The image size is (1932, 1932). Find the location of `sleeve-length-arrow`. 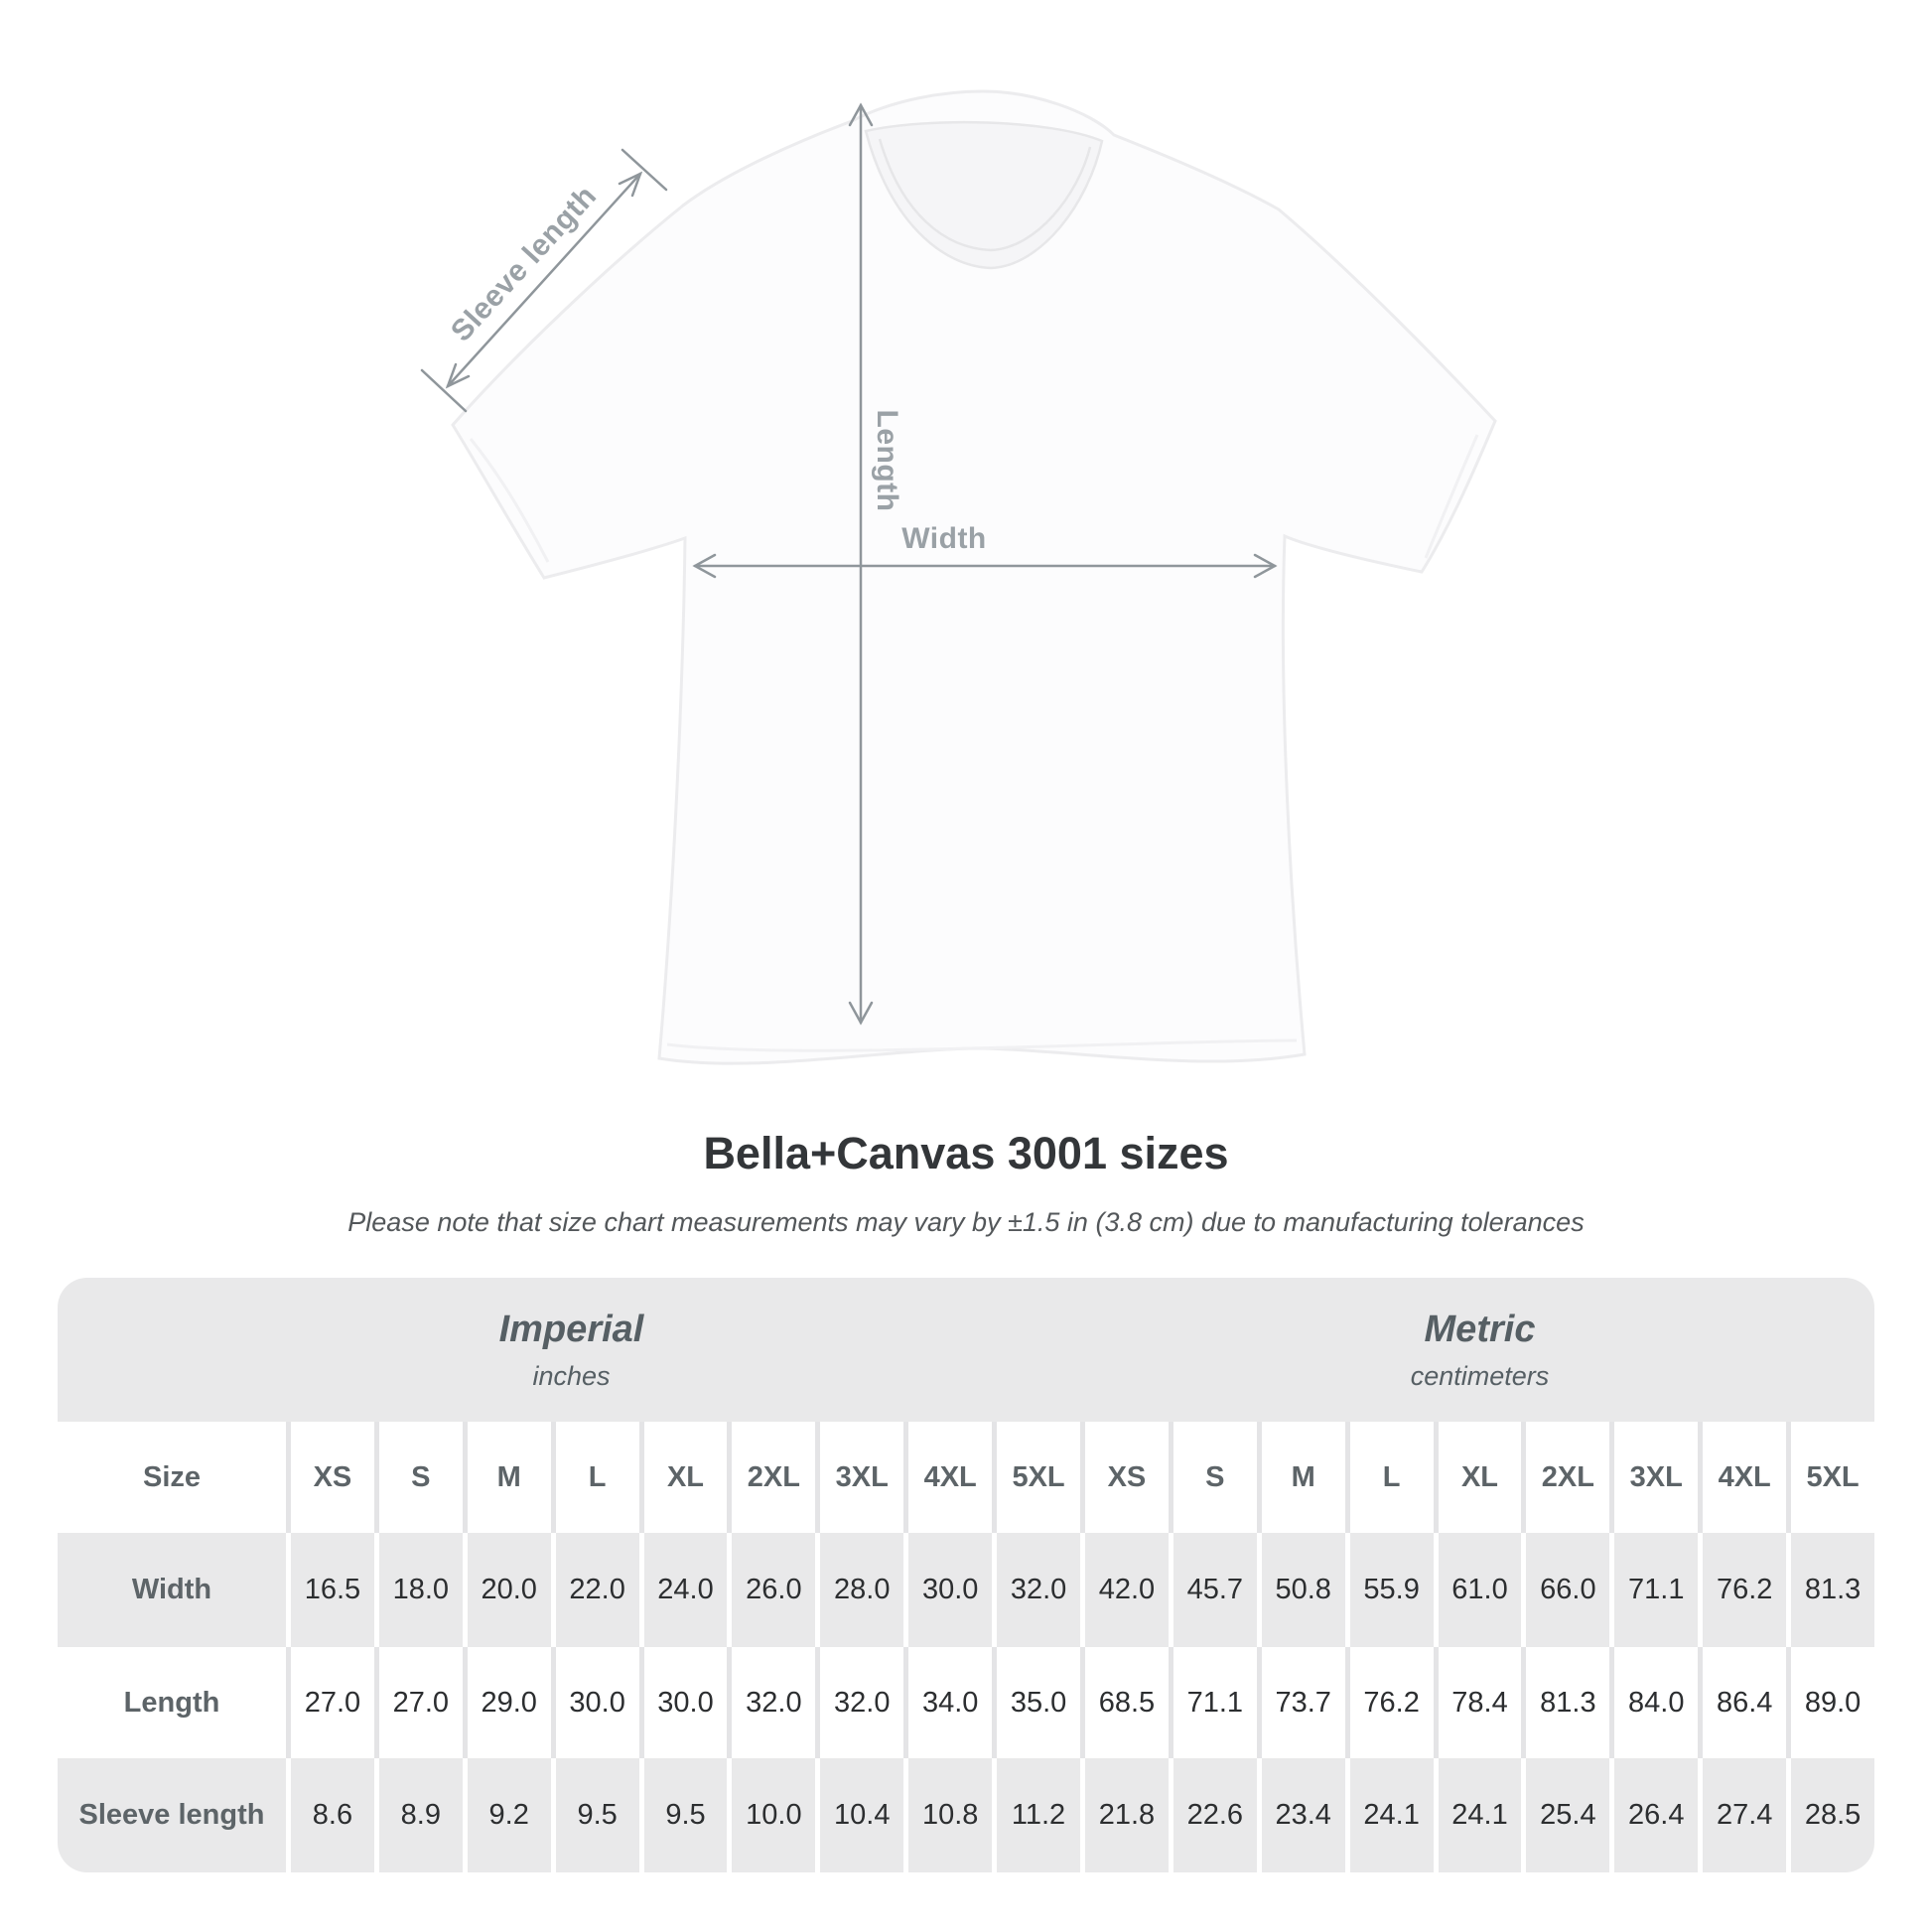

sleeve-length-arrow is located at coordinates (544, 280).